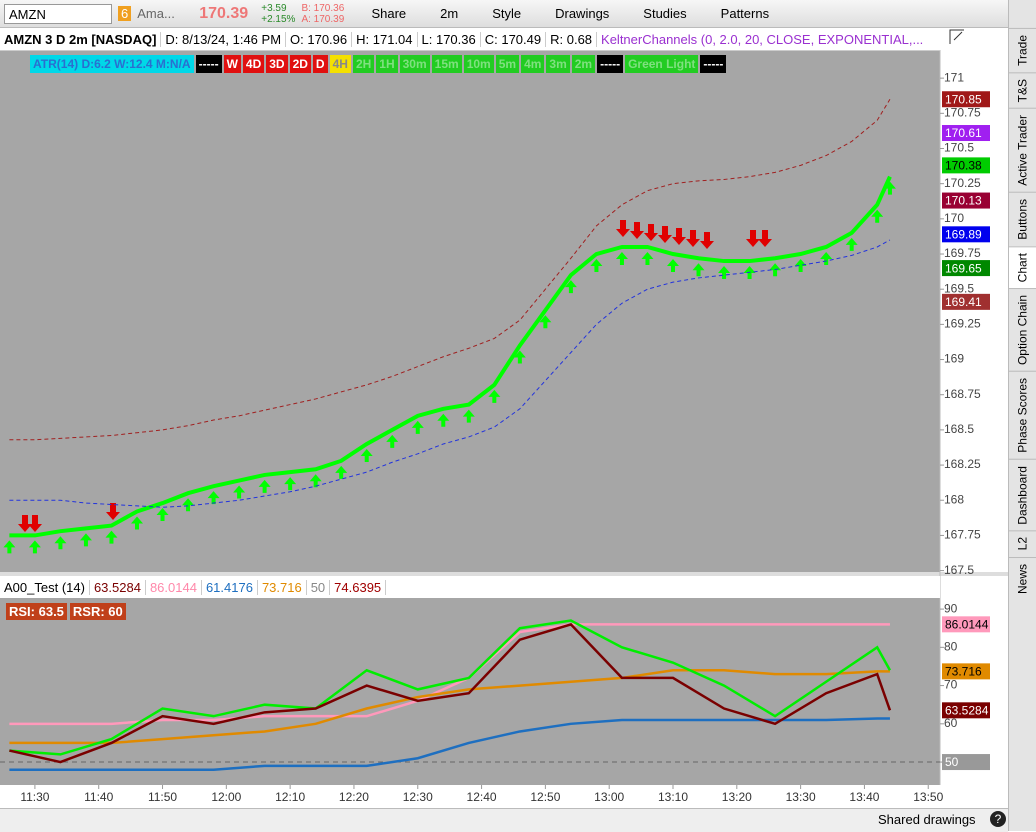  I want to click on overlay-label: W, so click(232, 64).